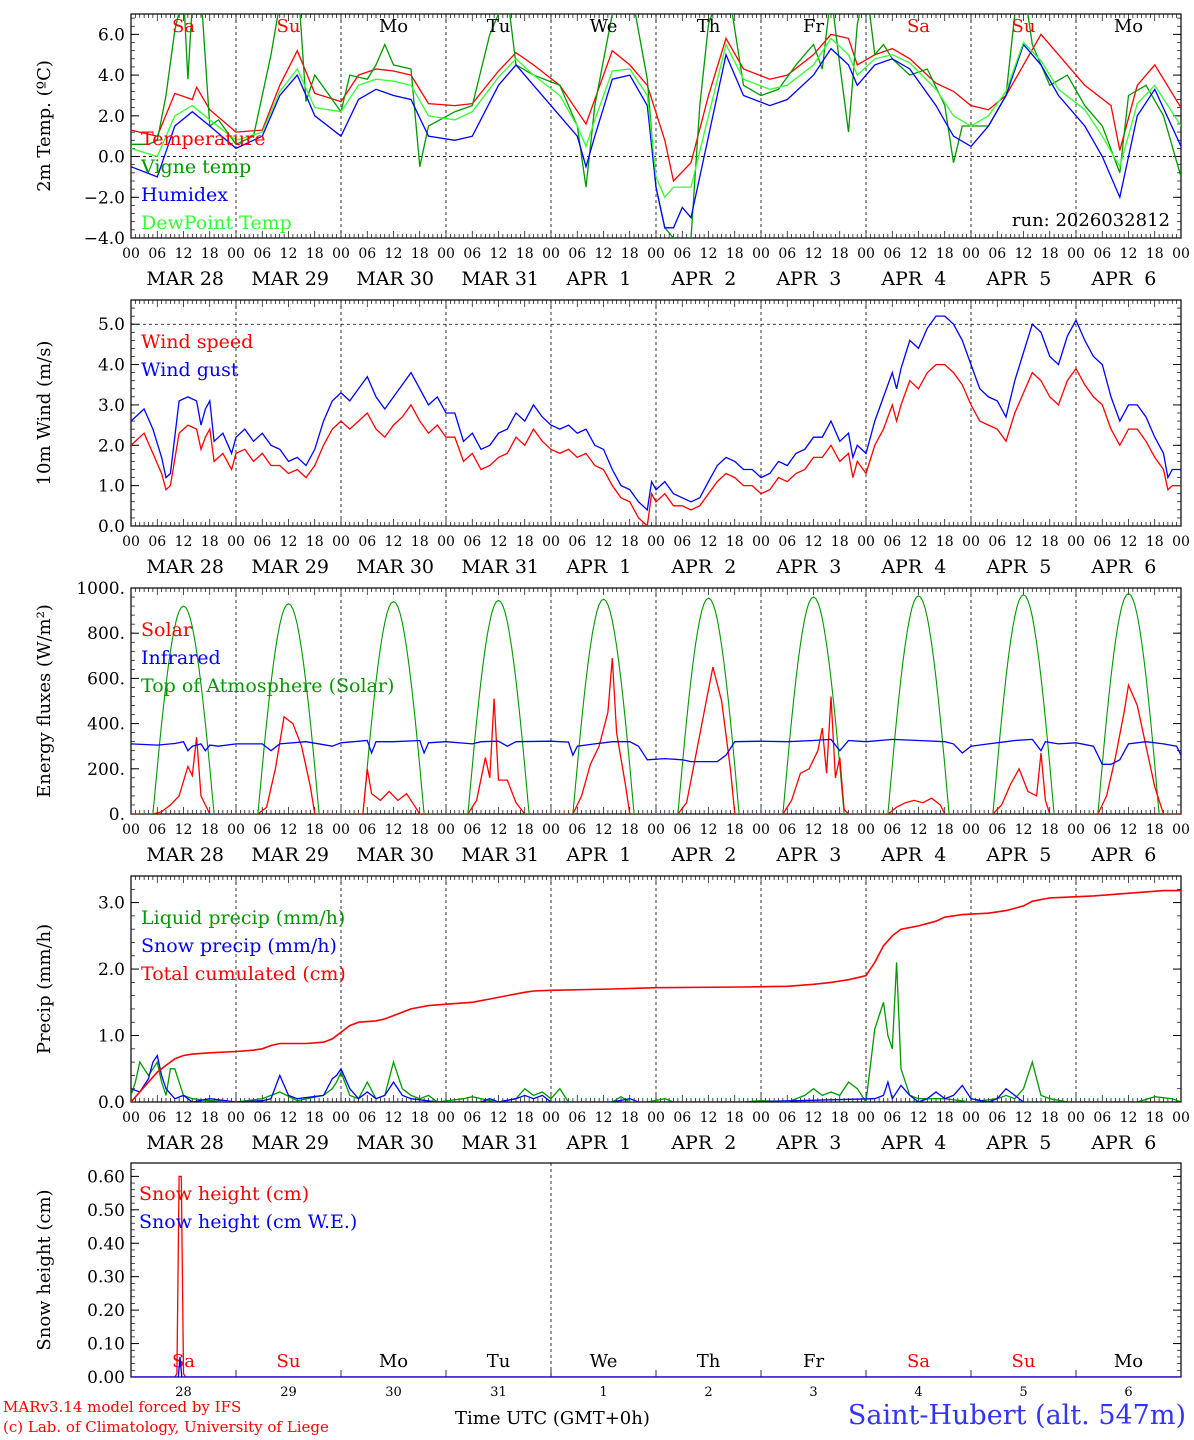  Describe the element at coordinates (498, 1392) in the screenshot. I see `day-number-label: 31` at that location.